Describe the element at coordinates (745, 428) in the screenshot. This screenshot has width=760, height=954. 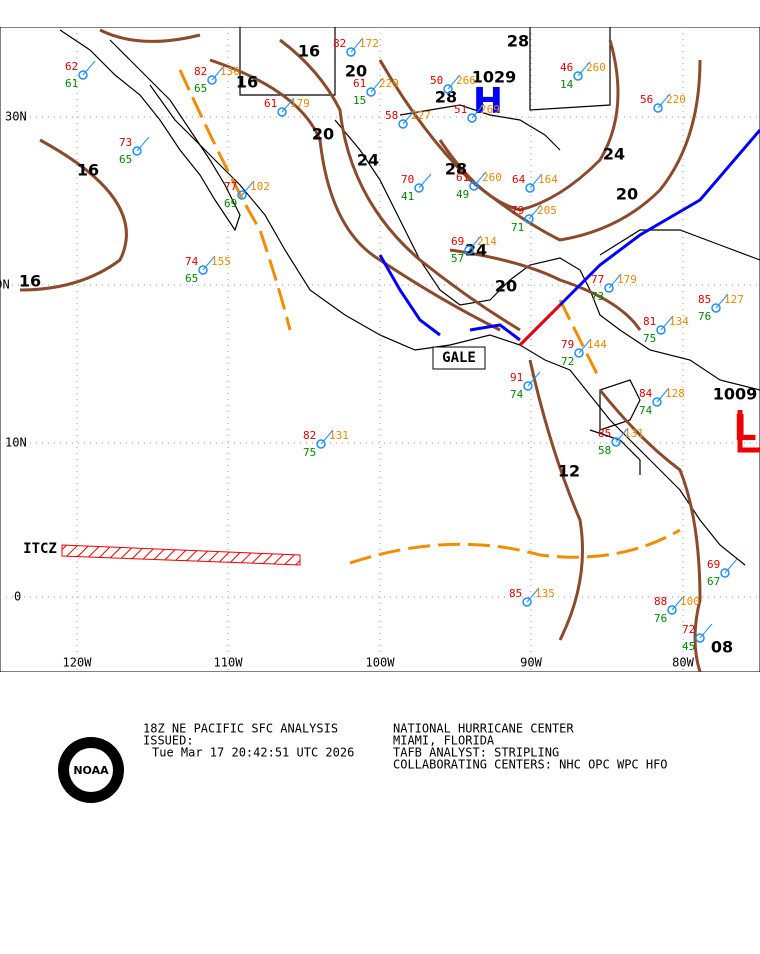
I see `low-letter: L` at that location.